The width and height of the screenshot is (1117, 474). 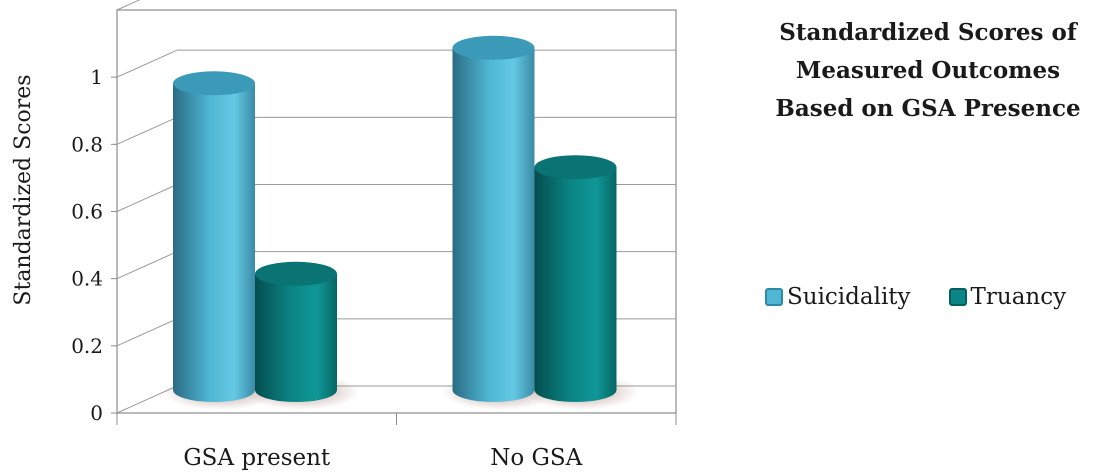 I want to click on legend-item-suicidality: Suicidality, so click(x=838, y=297).